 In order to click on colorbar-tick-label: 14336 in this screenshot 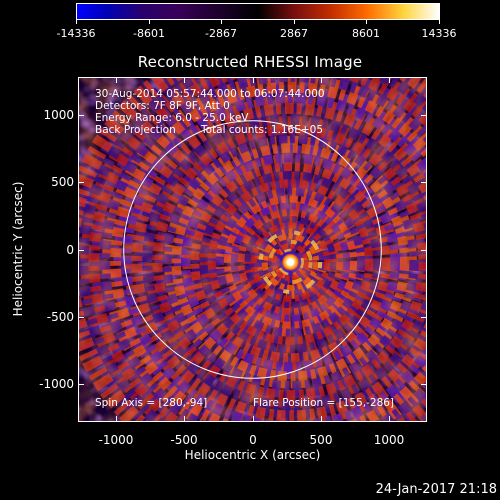, I will do `click(439, 33)`.